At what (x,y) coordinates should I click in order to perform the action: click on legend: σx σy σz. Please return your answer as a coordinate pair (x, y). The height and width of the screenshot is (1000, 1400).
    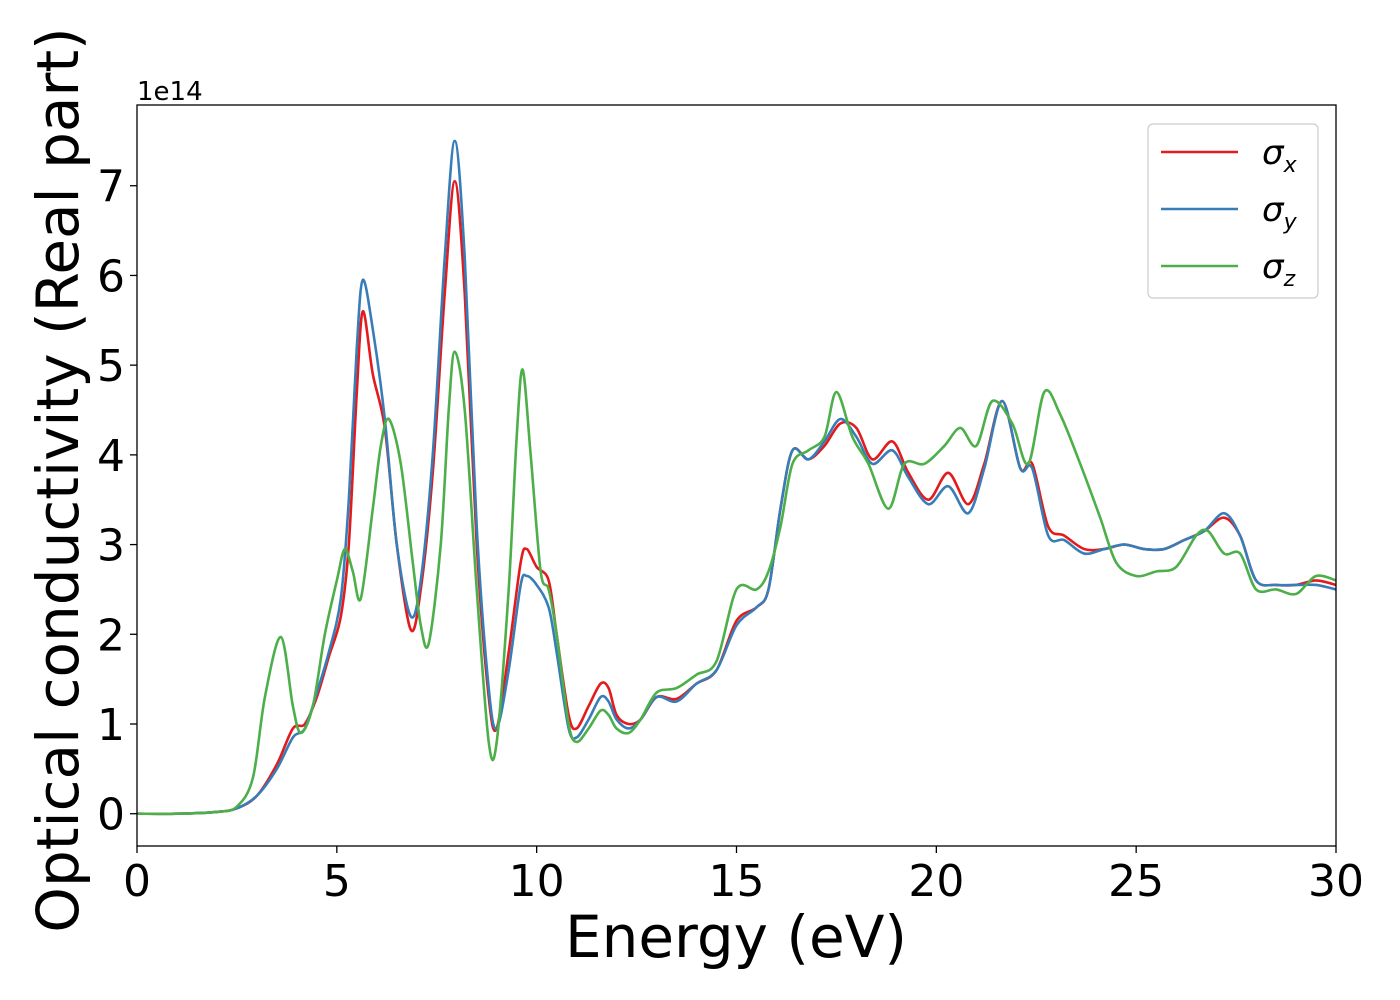
    Looking at the image, I should click on (1233, 211).